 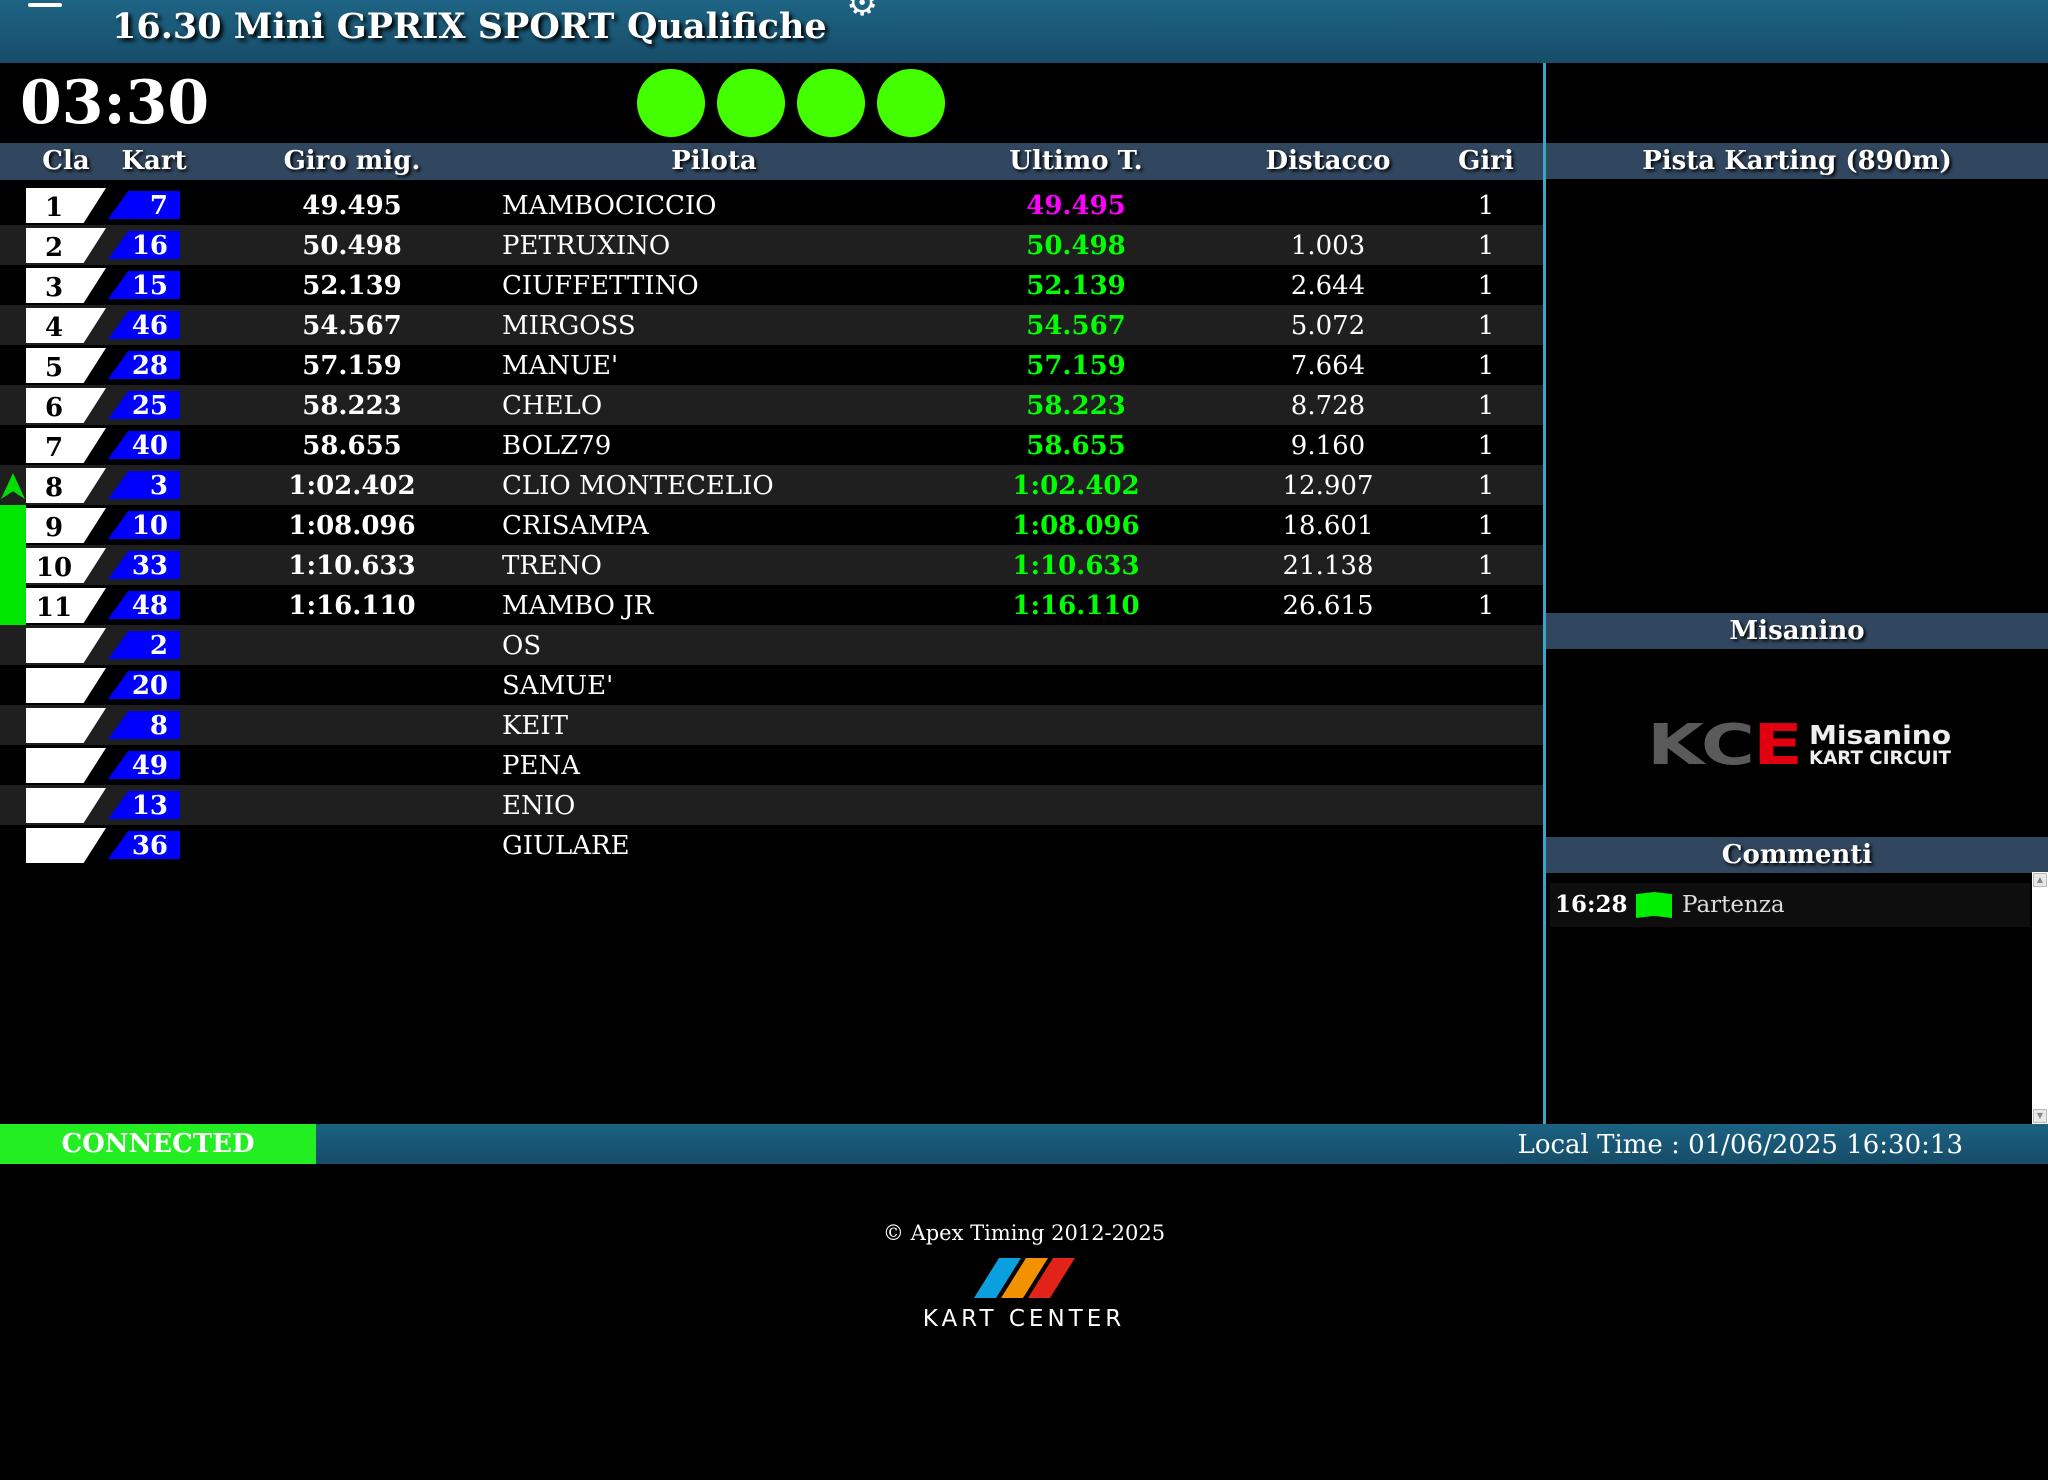 What do you see at coordinates (1328, 366) in the screenshot?
I see `gap: 7.664` at bounding box center [1328, 366].